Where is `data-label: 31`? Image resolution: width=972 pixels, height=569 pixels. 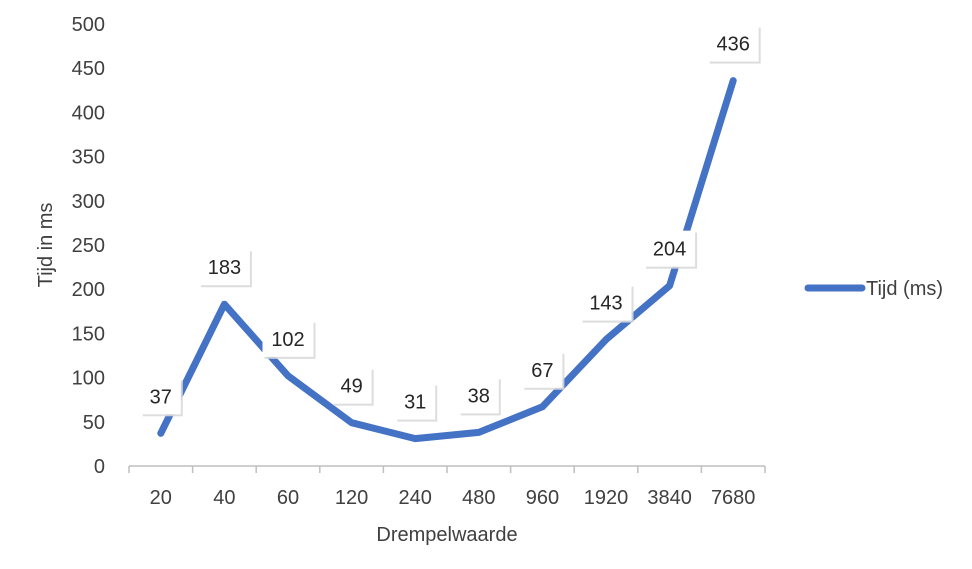
data-label: 31 is located at coordinates (416, 402).